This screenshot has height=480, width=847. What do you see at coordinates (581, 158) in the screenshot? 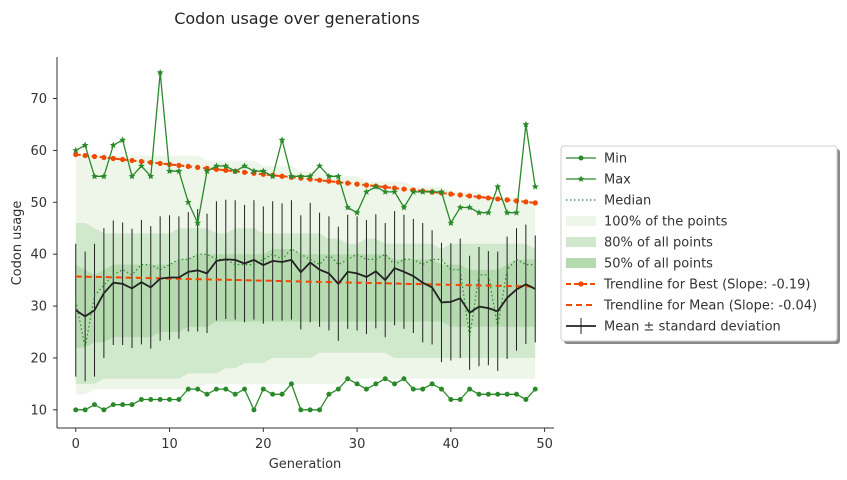
I see `legend-min-marker` at bounding box center [581, 158].